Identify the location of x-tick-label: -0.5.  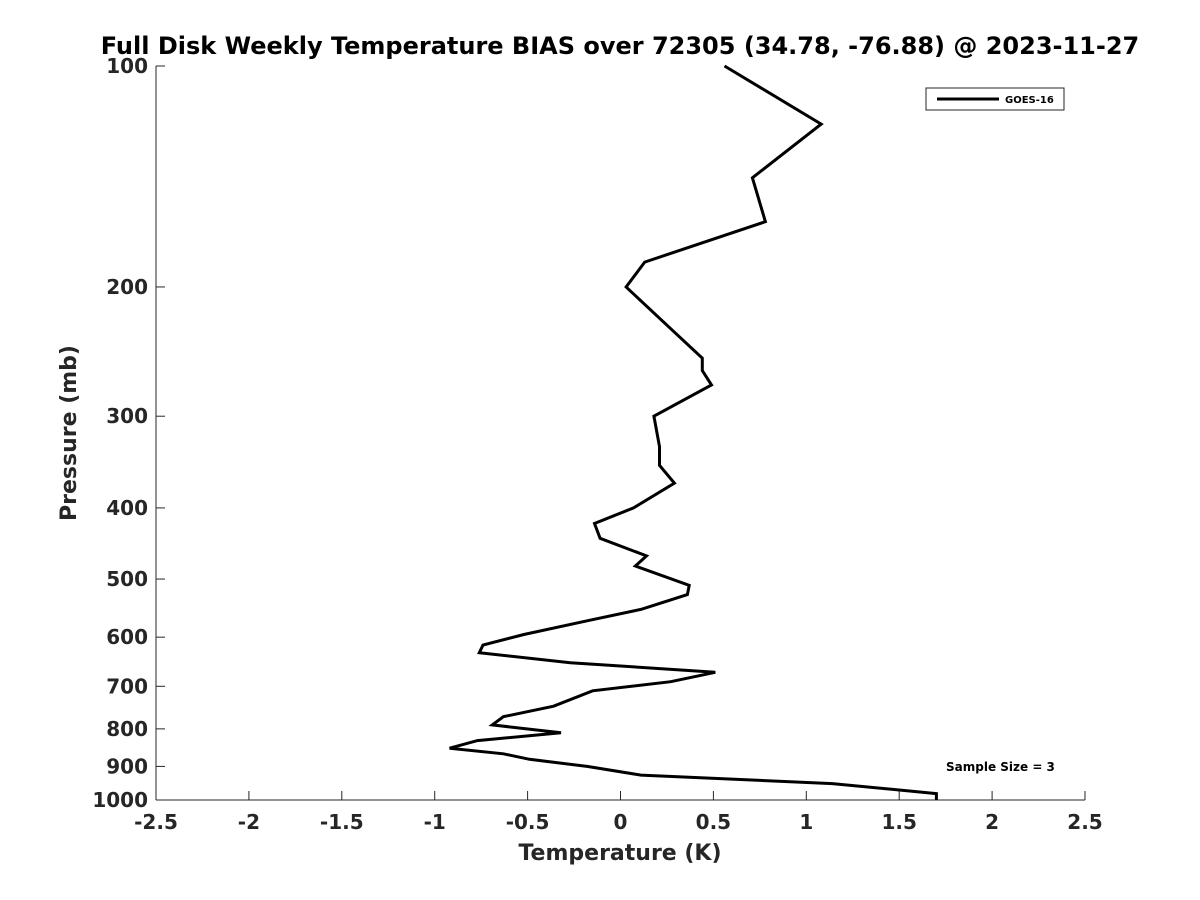
(528, 822).